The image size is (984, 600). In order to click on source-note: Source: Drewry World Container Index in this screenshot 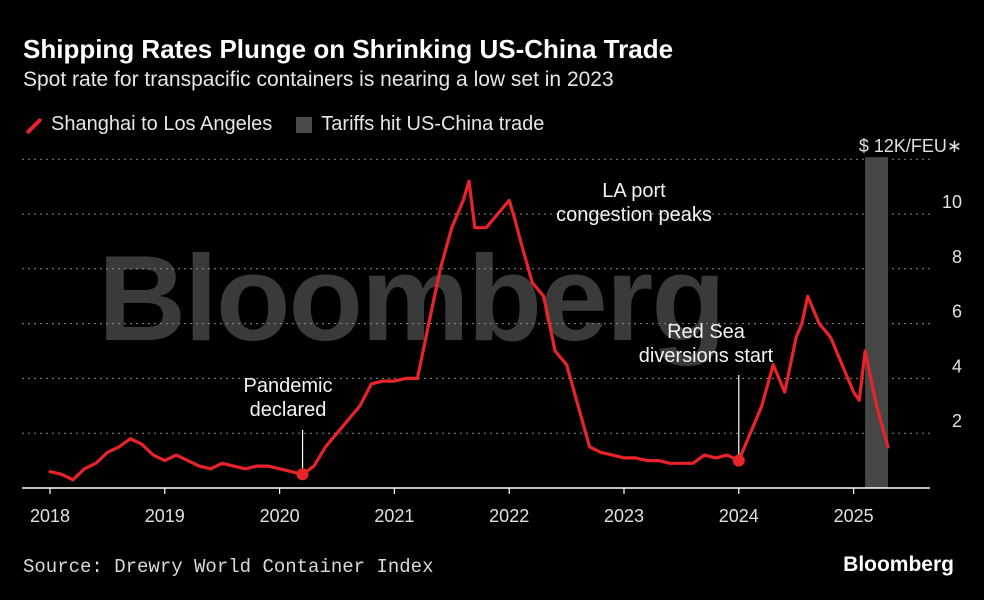, I will do `click(228, 567)`.